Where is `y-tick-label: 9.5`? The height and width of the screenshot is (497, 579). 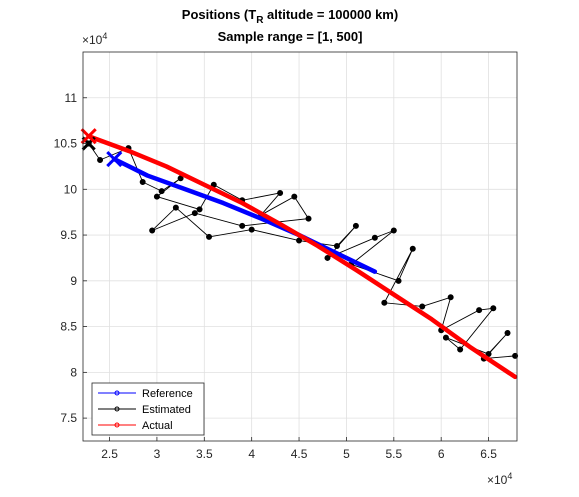 y-tick-label: 9.5 is located at coordinates (68, 235).